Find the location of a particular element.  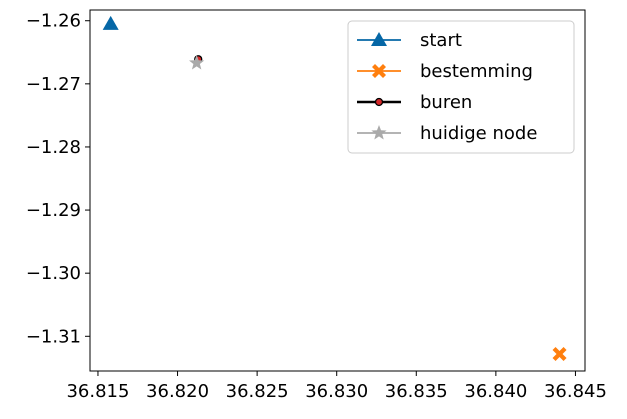

point-bestemming is located at coordinates (559, 353).